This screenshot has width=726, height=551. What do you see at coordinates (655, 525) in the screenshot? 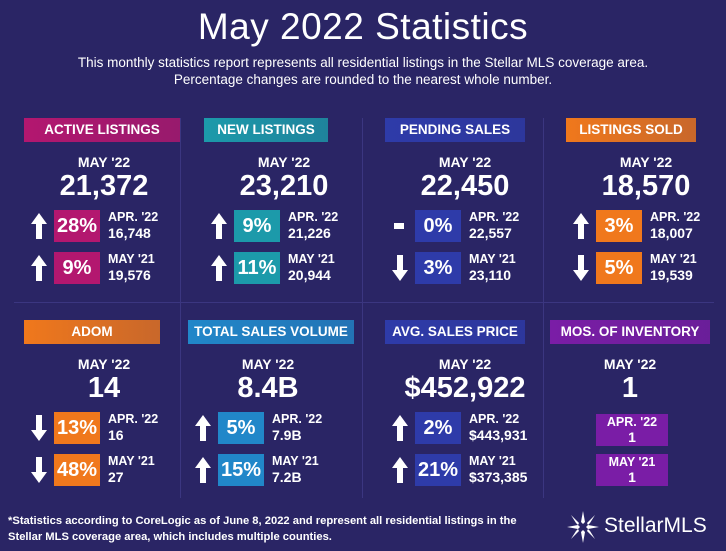
I see `logo-text: StellarMLS` at bounding box center [655, 525].